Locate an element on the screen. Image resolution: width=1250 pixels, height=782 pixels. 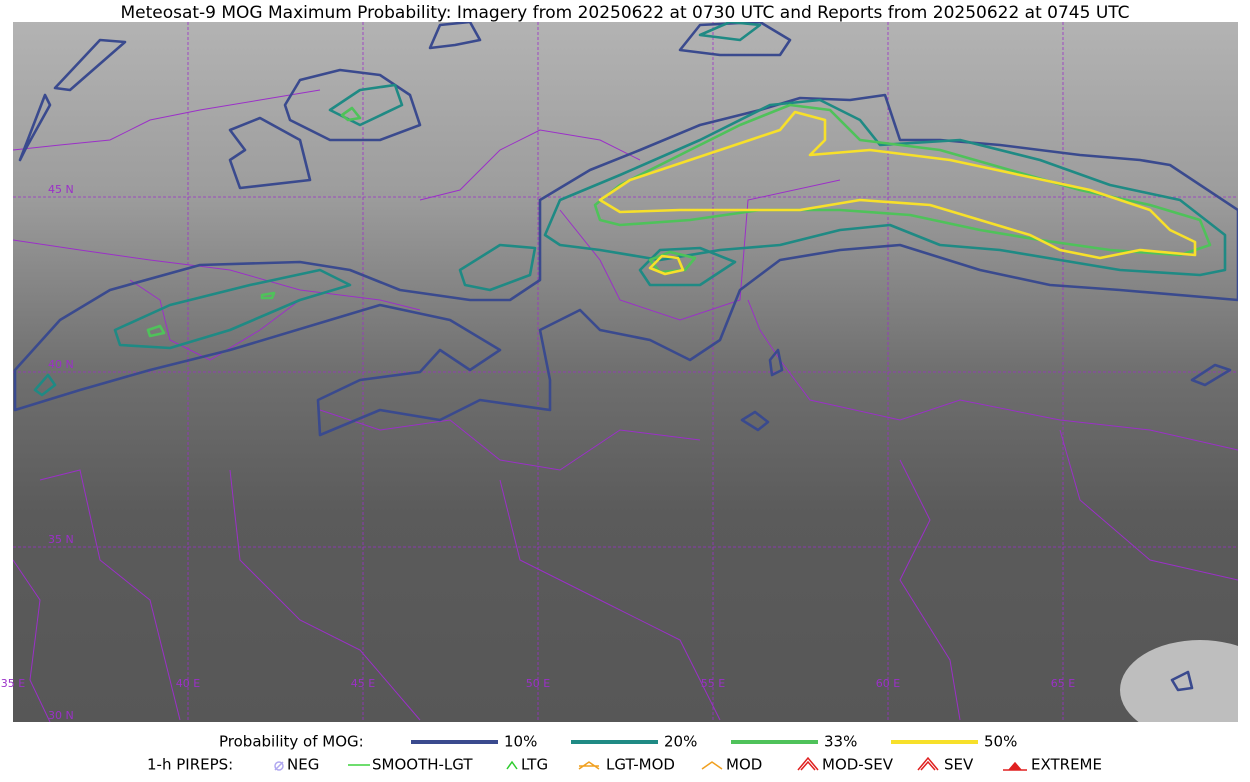
lon-label: 55 E is located at coordinates (713, 683).